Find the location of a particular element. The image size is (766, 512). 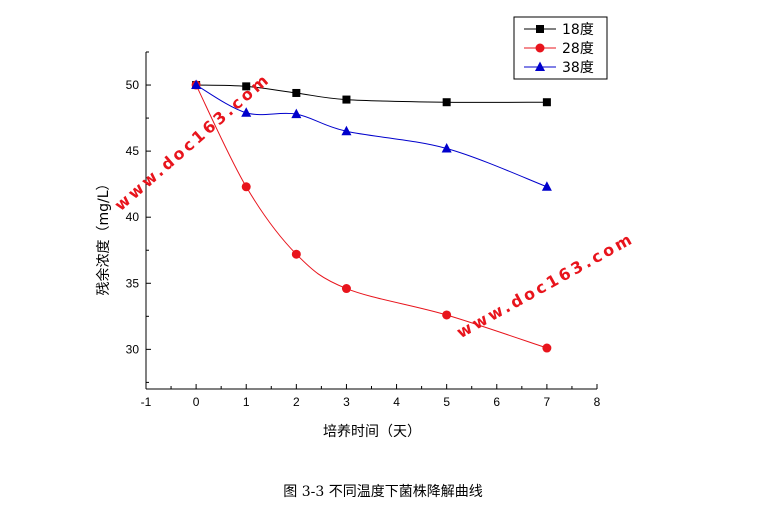

x-tick-label: 3 is located at coordinates (346, 402).